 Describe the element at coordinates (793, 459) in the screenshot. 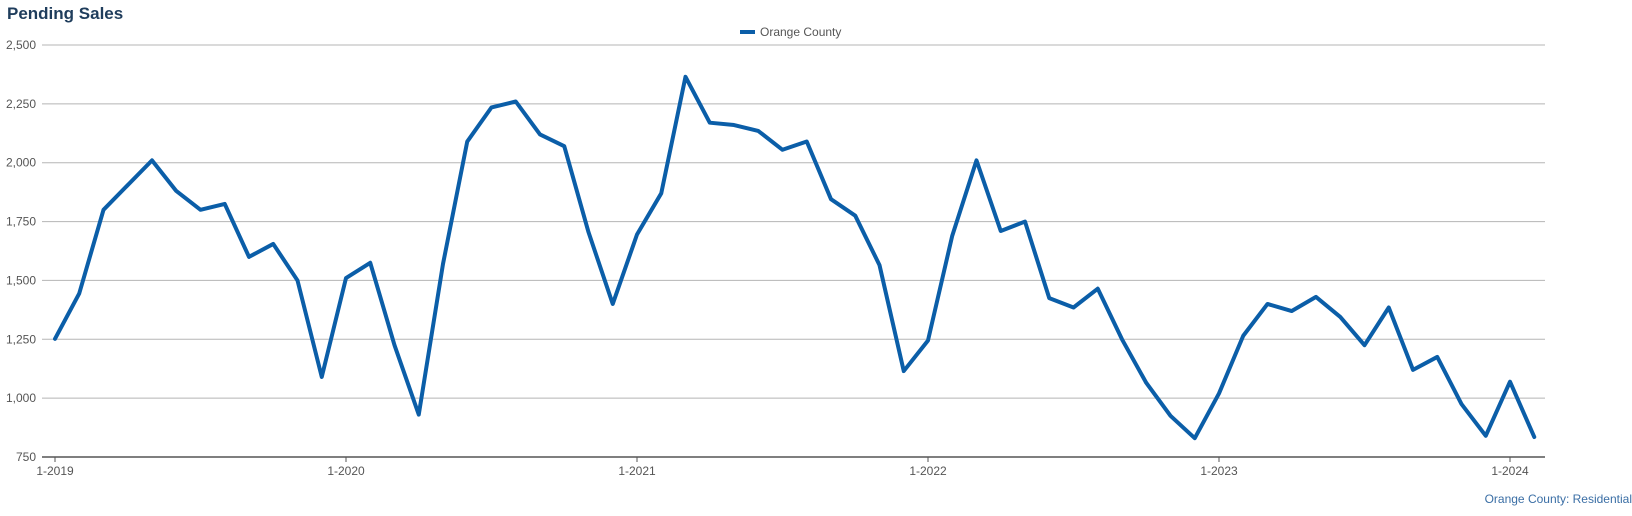

I see `axes` at that location.